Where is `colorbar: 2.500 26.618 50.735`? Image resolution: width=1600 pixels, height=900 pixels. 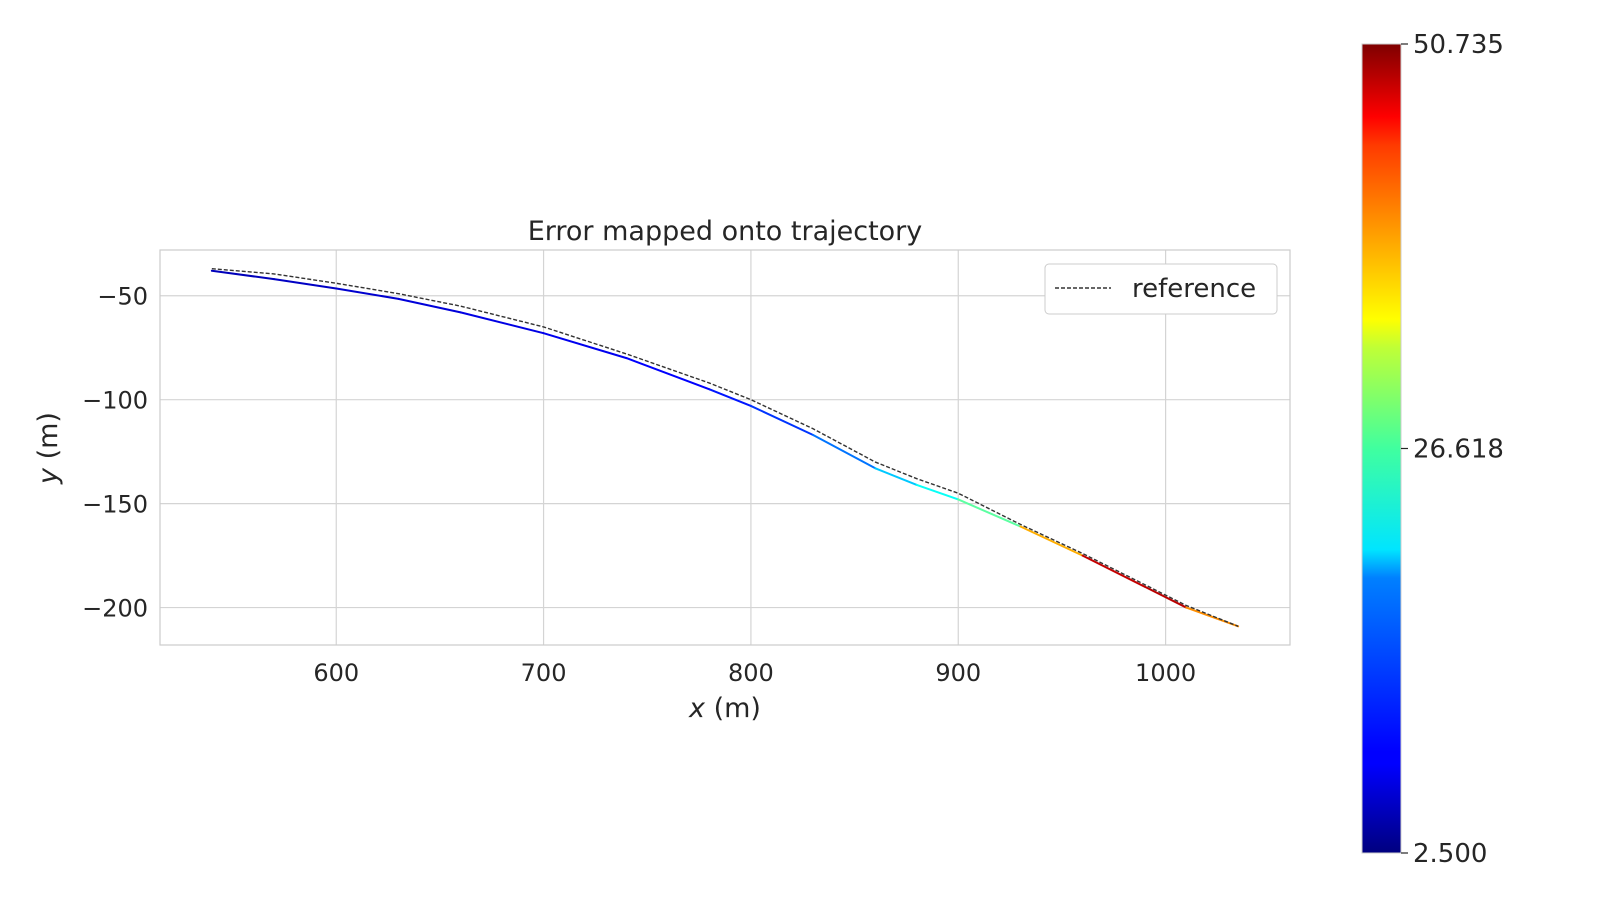 colorbar: 2.500 26.618 50.735 is located at coordinates (1432, 449).